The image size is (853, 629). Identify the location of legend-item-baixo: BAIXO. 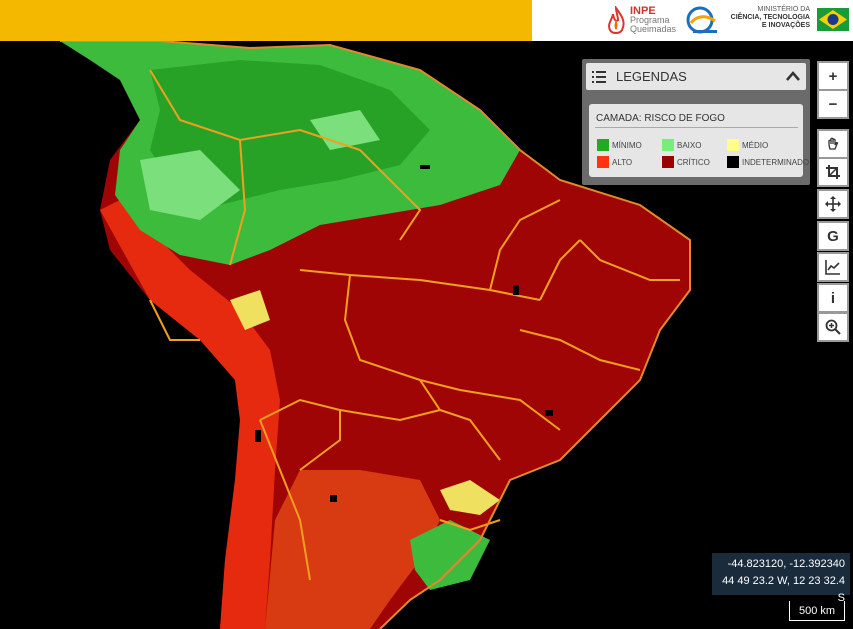
(681, 145).